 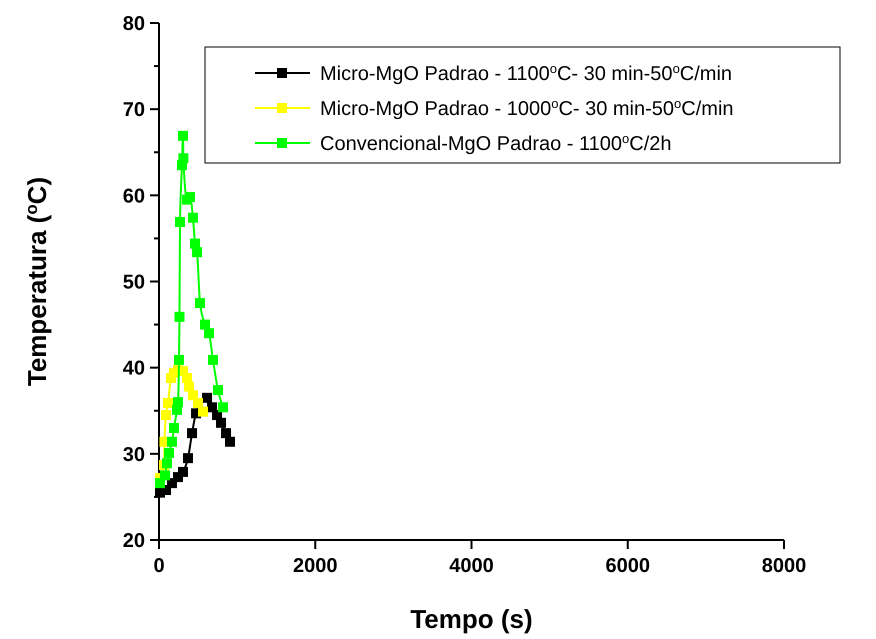 I want to click on x-axis-title: Tempo (s), so click(x=471, y=619).